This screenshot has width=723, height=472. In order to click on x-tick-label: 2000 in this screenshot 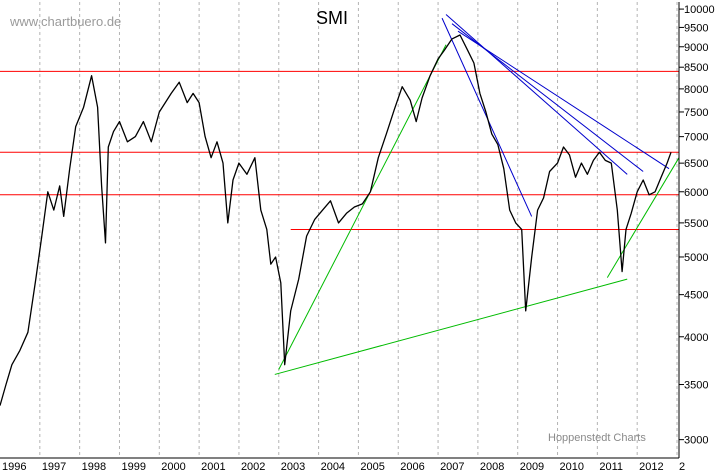, I will do `click(173, 466)`.